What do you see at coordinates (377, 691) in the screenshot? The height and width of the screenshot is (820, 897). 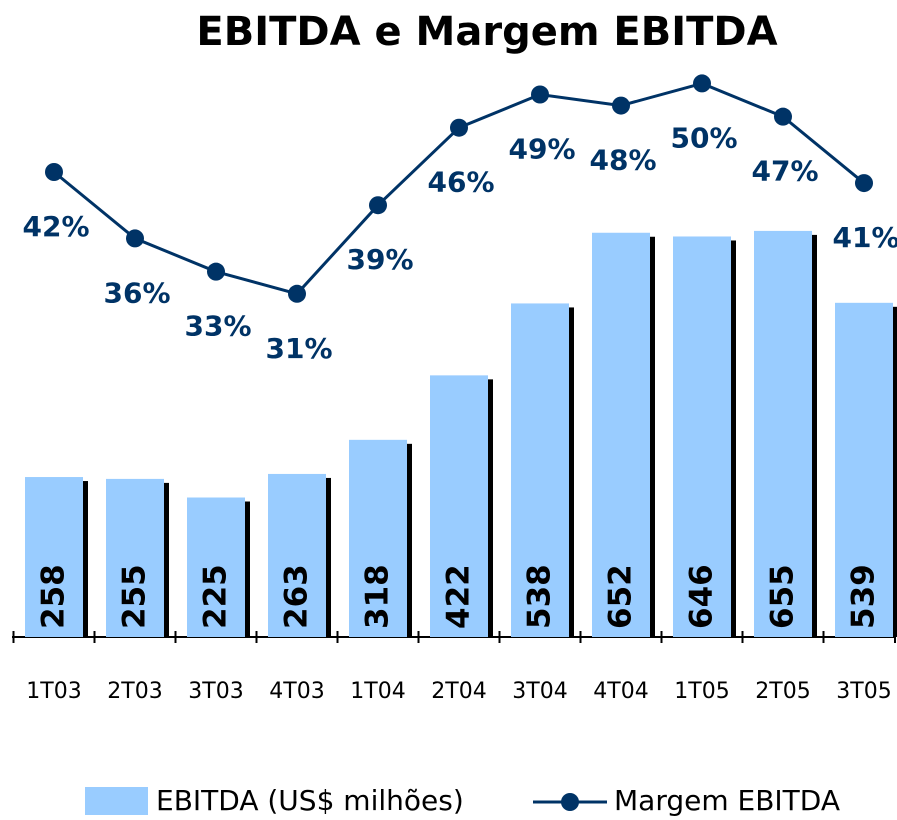 I see `x-tick-label: 1T04` at bounding box center [377, 691].